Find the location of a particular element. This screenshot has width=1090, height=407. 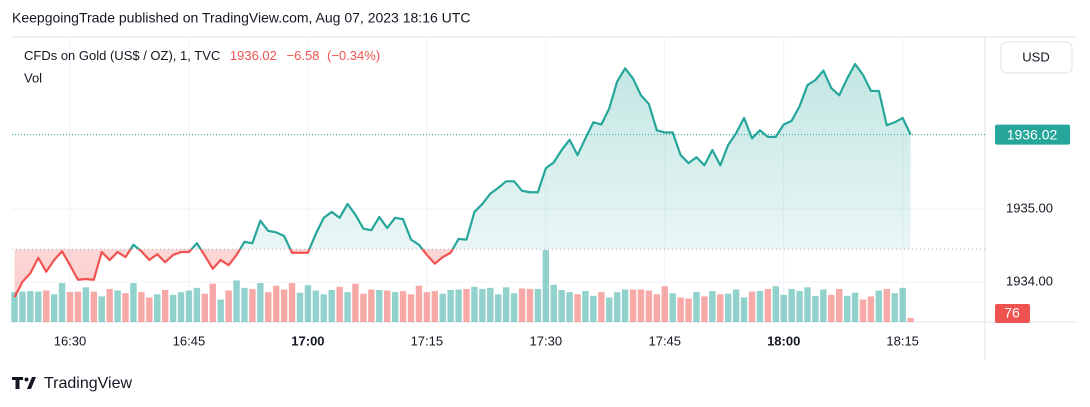

volume-badge-label: 76 is located at coordinates (1012, 313).